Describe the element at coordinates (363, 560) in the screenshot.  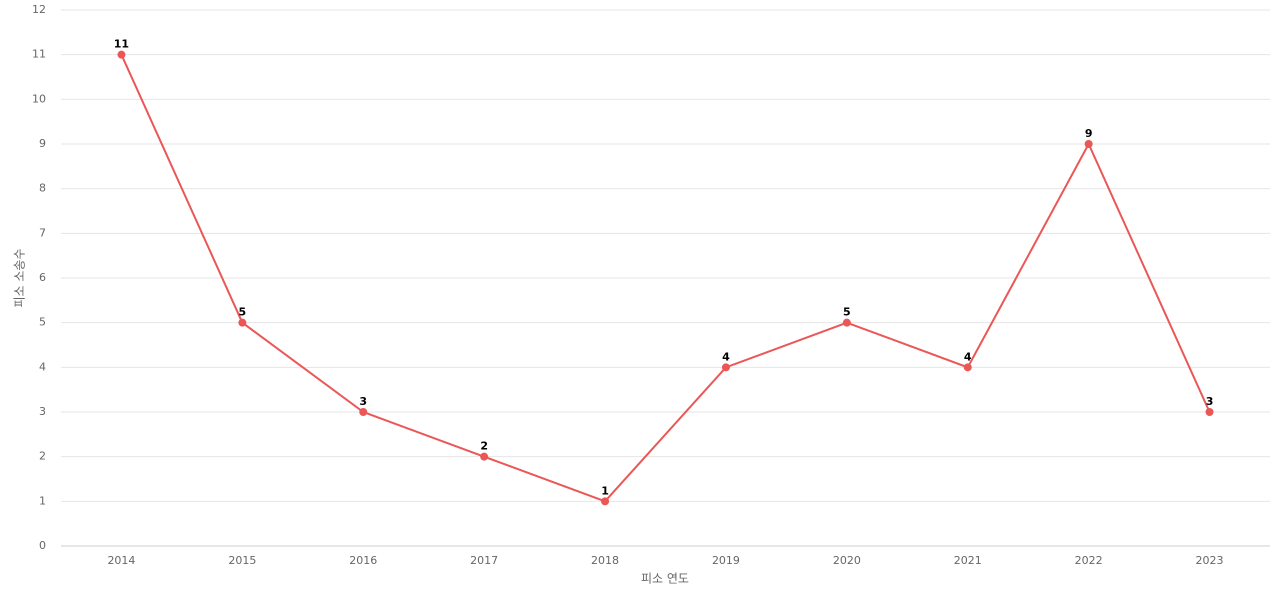
I see `x-tick-label: 2016` at that location.